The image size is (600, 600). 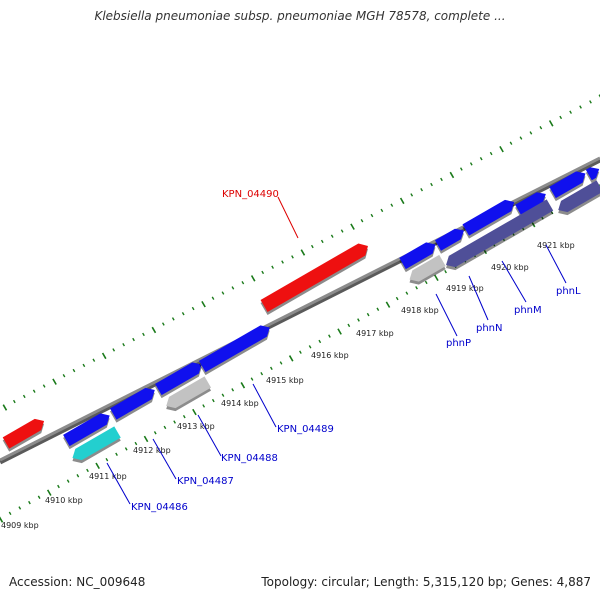 I want to click on gene-label: KPN_04489, so click(x=293, y=409).